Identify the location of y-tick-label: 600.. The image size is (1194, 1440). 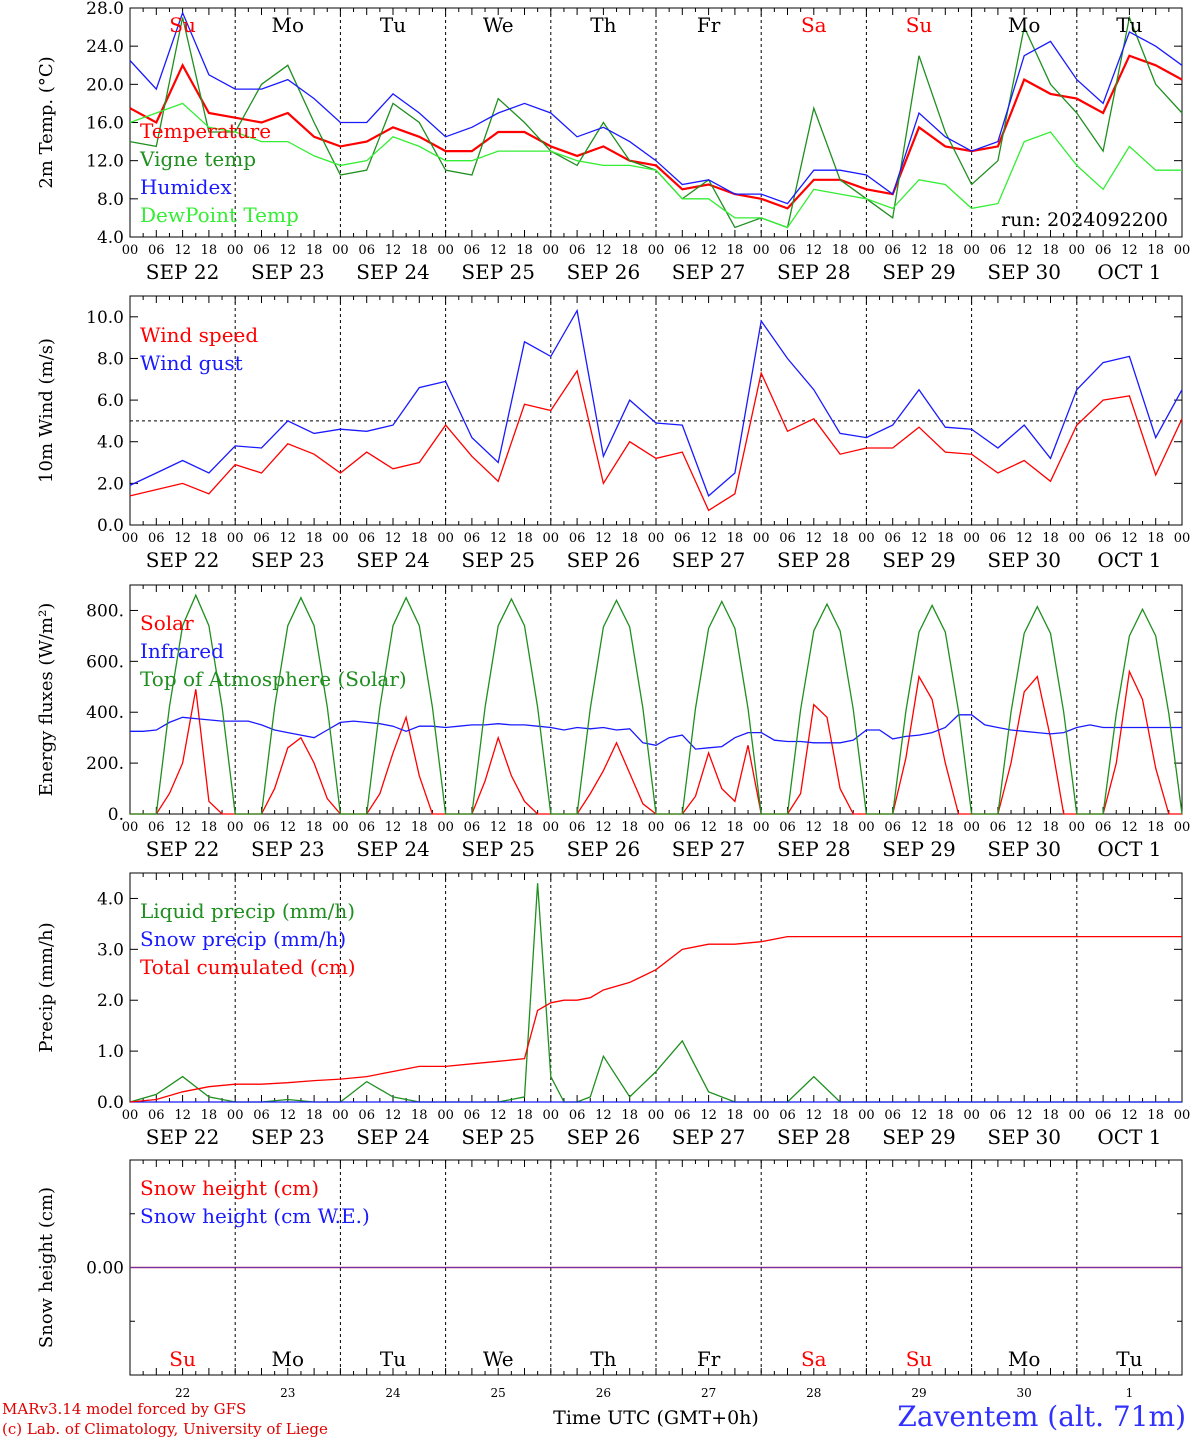
(105, 662).